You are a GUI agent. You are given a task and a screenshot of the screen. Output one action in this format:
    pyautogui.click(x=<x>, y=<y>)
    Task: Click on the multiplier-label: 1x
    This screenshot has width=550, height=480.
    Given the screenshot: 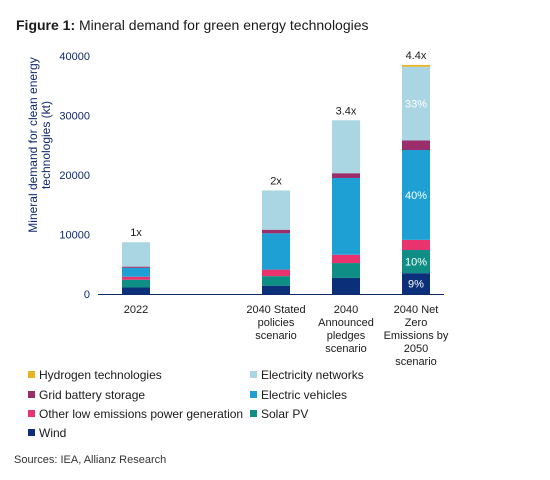 What is the action you would take?
    pyautogui.click(x=136, y=233)
    